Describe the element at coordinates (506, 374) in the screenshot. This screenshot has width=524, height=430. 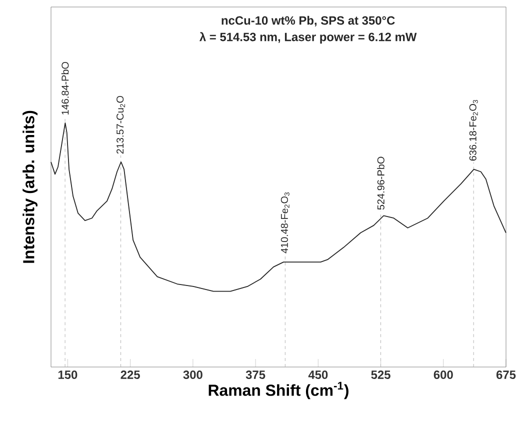
I see `x-tick-label: 675` at that location.